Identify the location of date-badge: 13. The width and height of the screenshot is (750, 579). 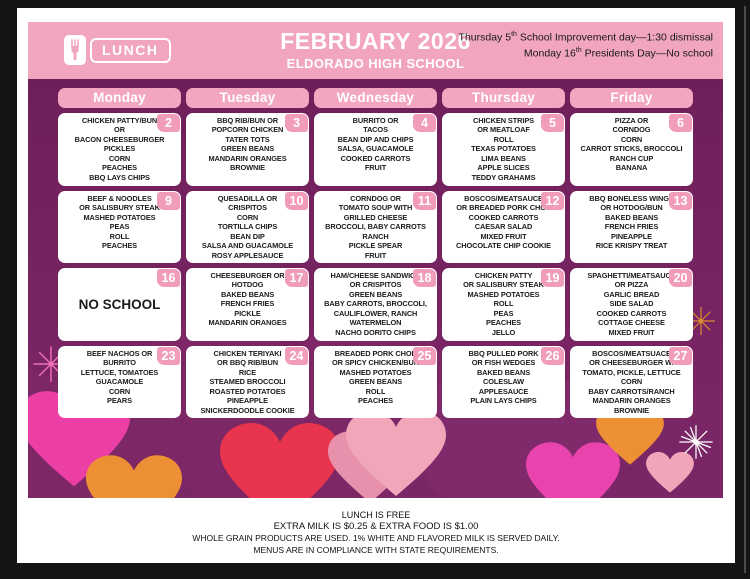
(680, 201).